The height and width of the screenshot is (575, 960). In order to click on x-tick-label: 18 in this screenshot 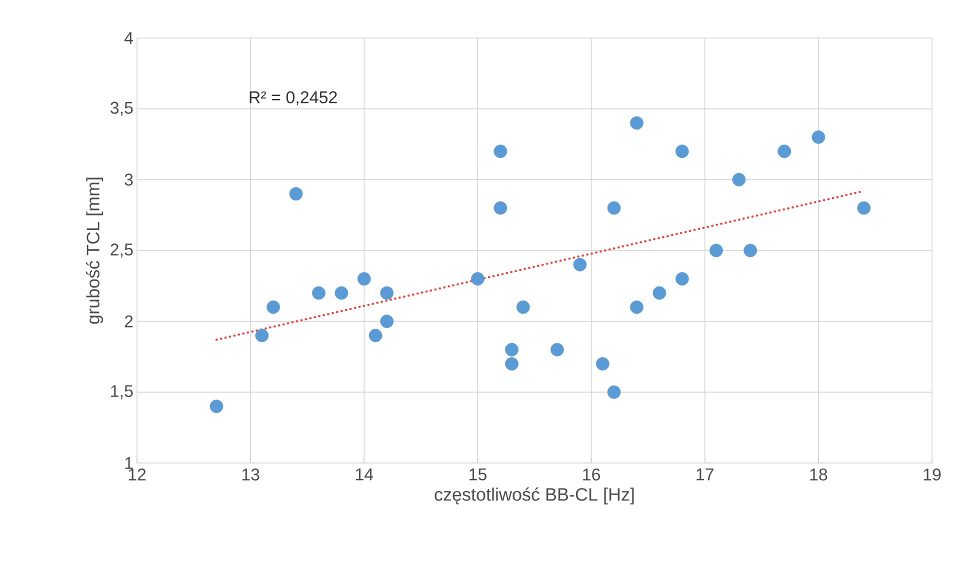, I will do `click(819, 474)`.